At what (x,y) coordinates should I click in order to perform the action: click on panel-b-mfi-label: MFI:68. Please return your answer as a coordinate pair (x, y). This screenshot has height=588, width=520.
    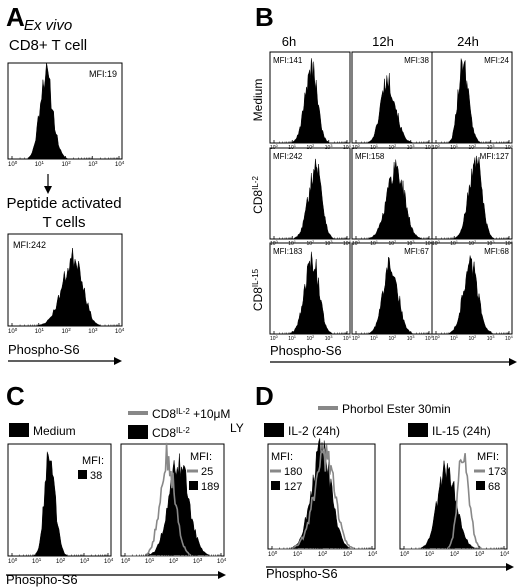
    Looking at the image, I should click on (496, 251).